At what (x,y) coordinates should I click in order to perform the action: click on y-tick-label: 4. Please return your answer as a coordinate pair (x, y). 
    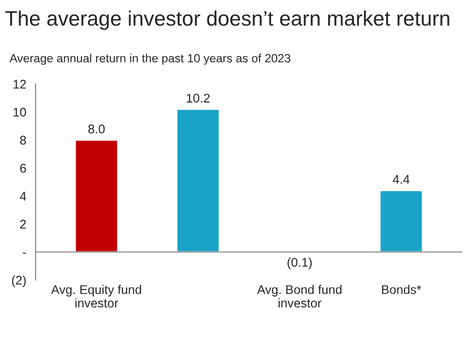
    Looking at the image, I should click on (23, 196).